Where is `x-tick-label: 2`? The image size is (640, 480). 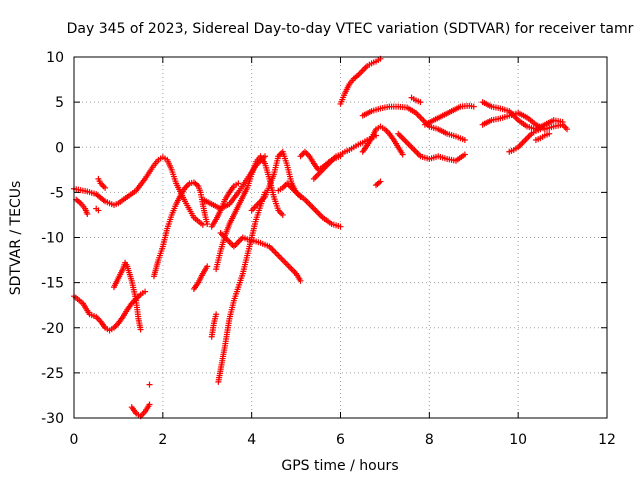 x-tick-label: 2 is located at coordinates (162, 440).